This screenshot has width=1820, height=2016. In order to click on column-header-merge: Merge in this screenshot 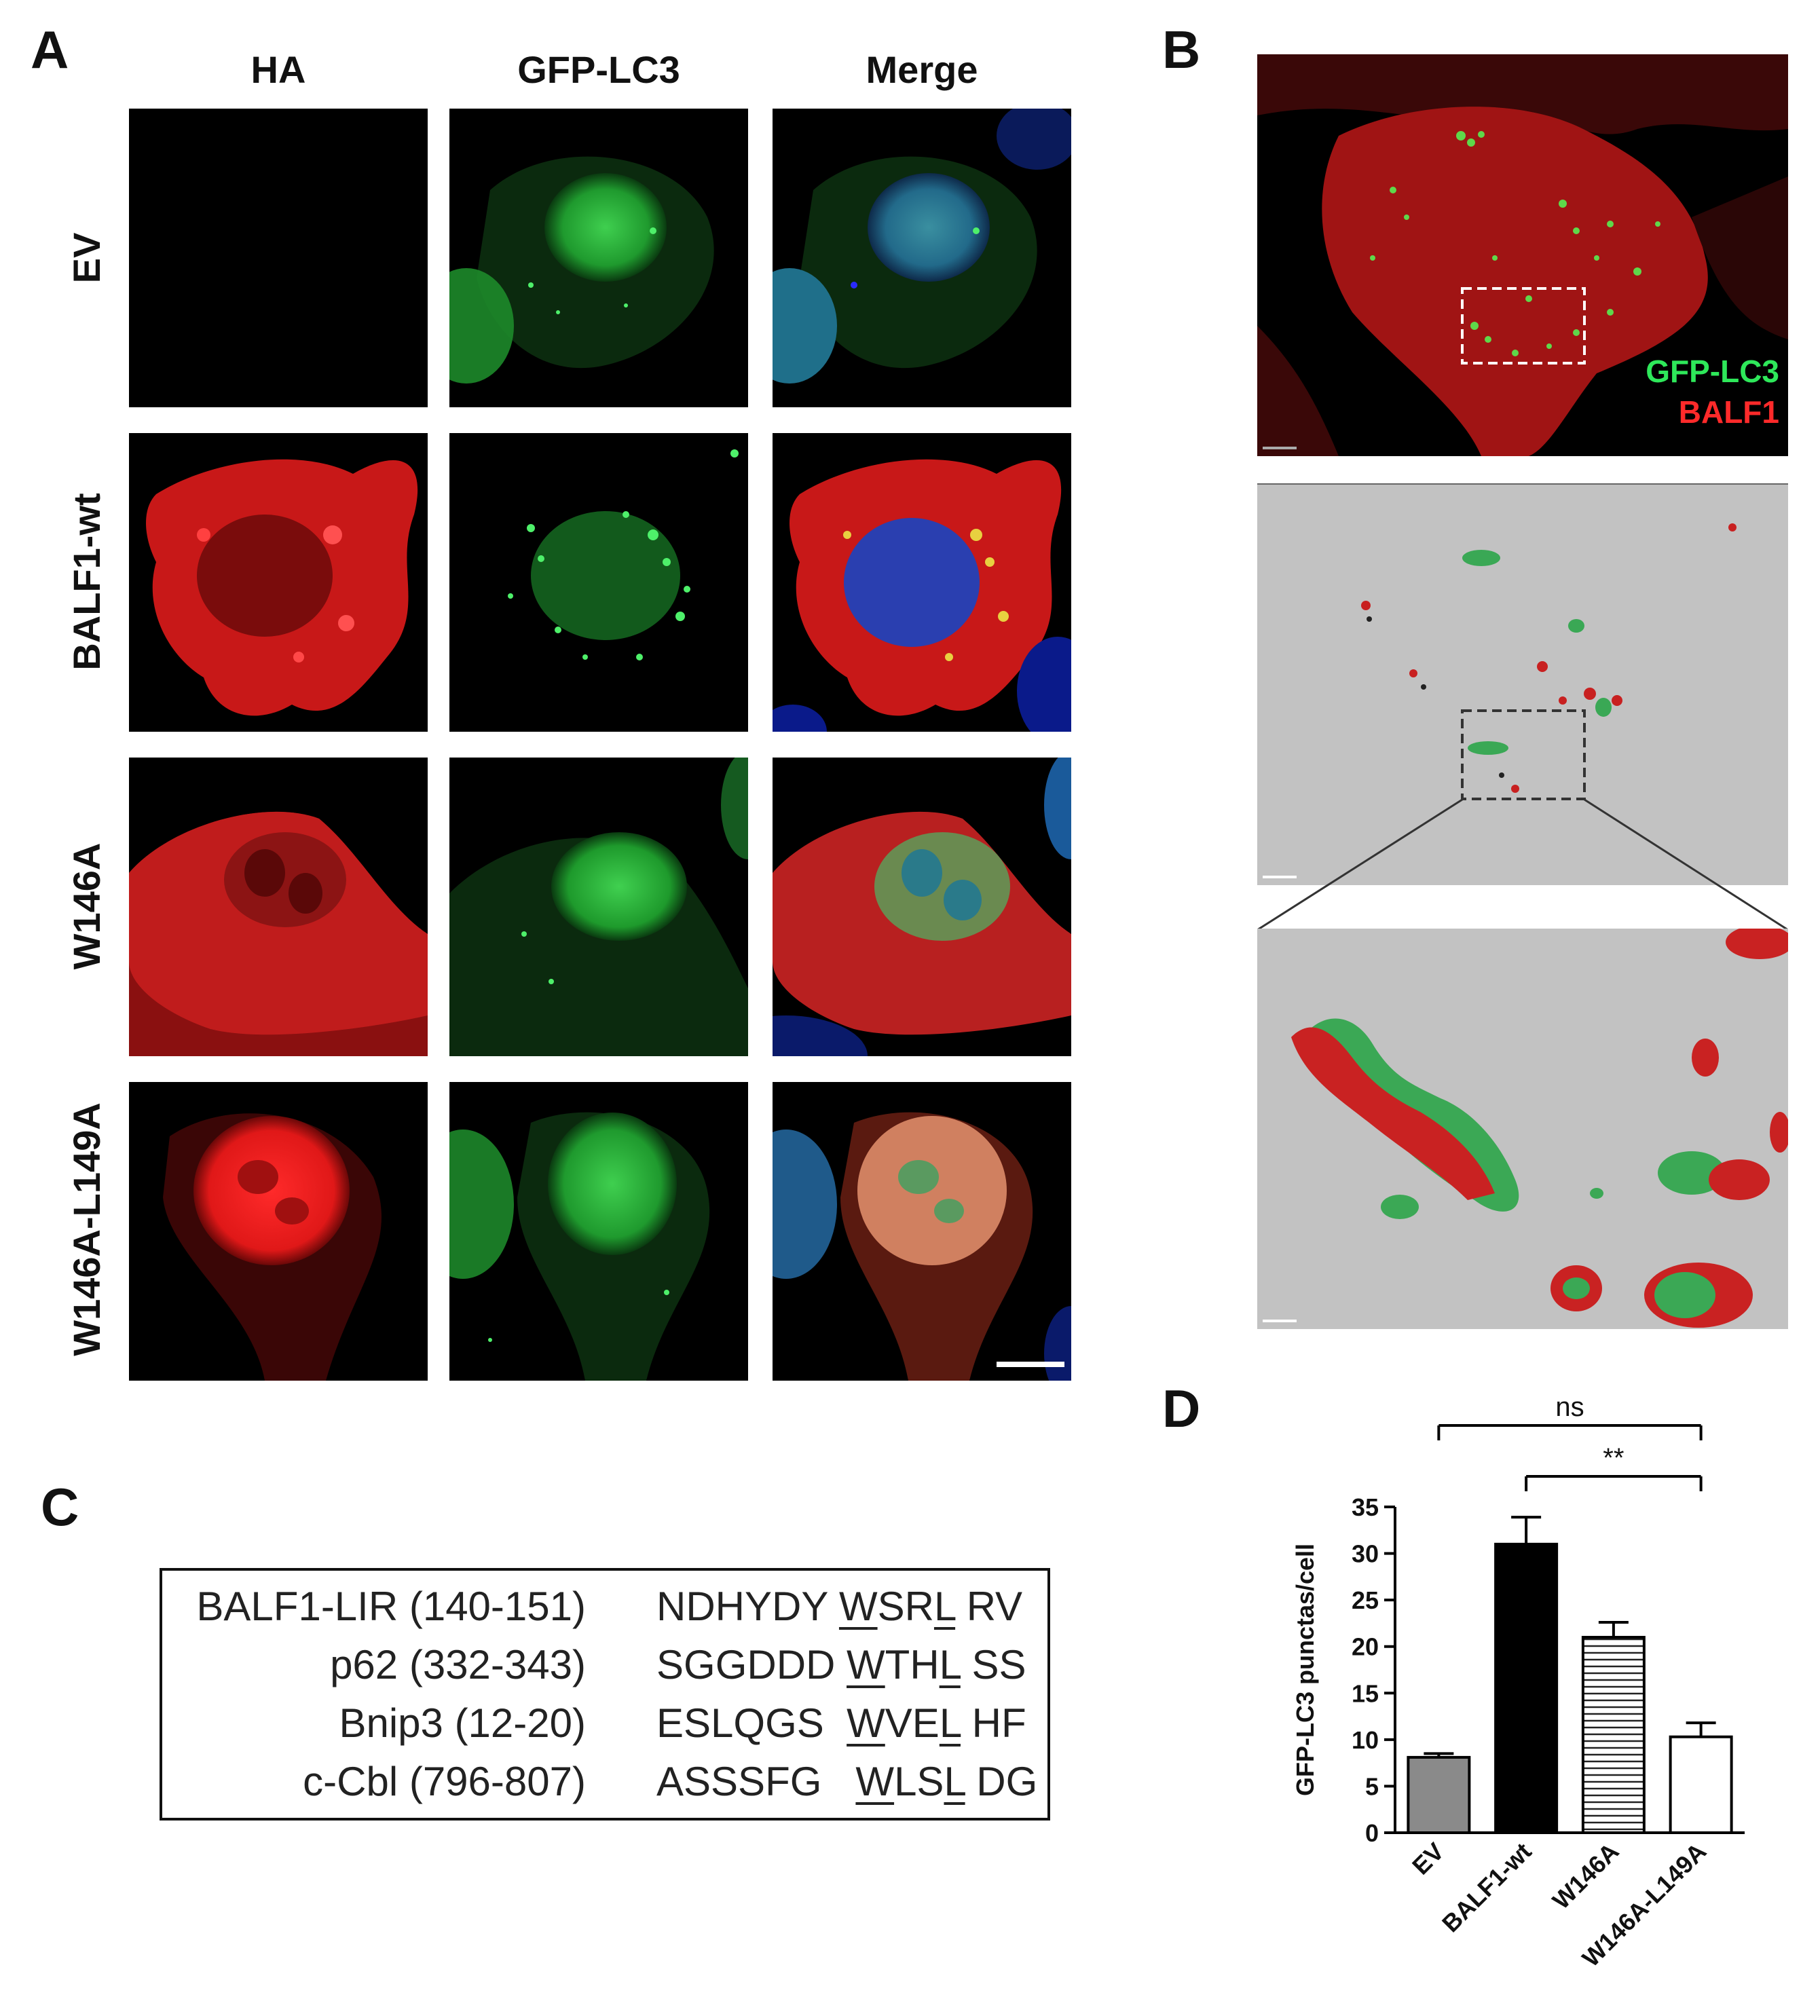, I will do `click(922, 69)`.